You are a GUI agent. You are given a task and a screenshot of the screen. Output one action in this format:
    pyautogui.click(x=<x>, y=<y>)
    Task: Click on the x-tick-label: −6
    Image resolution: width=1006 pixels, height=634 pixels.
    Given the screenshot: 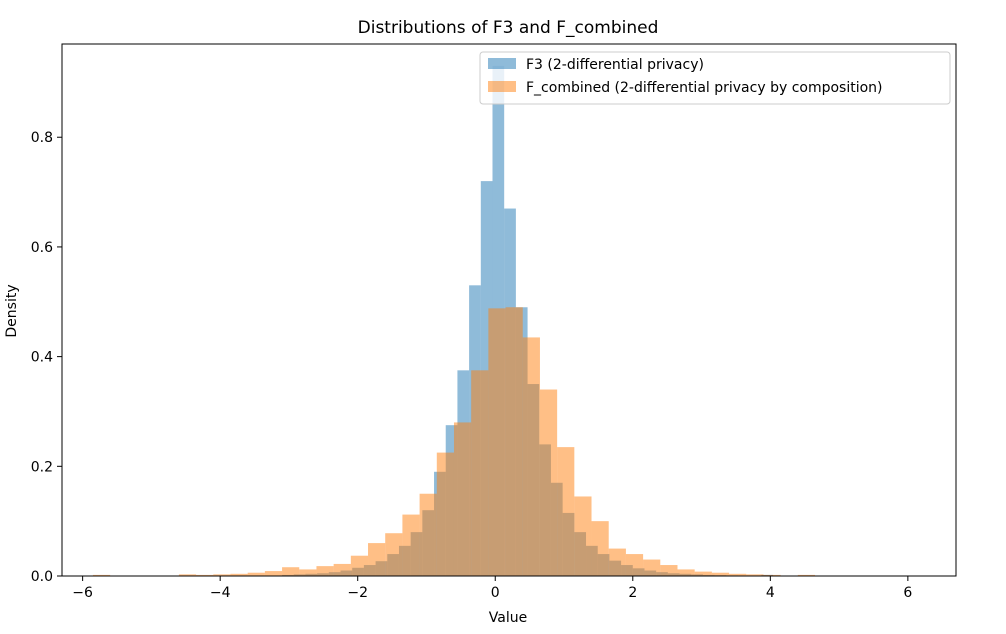 What is the action you would take?
    pyautogui.click(x=82, y=593)
    